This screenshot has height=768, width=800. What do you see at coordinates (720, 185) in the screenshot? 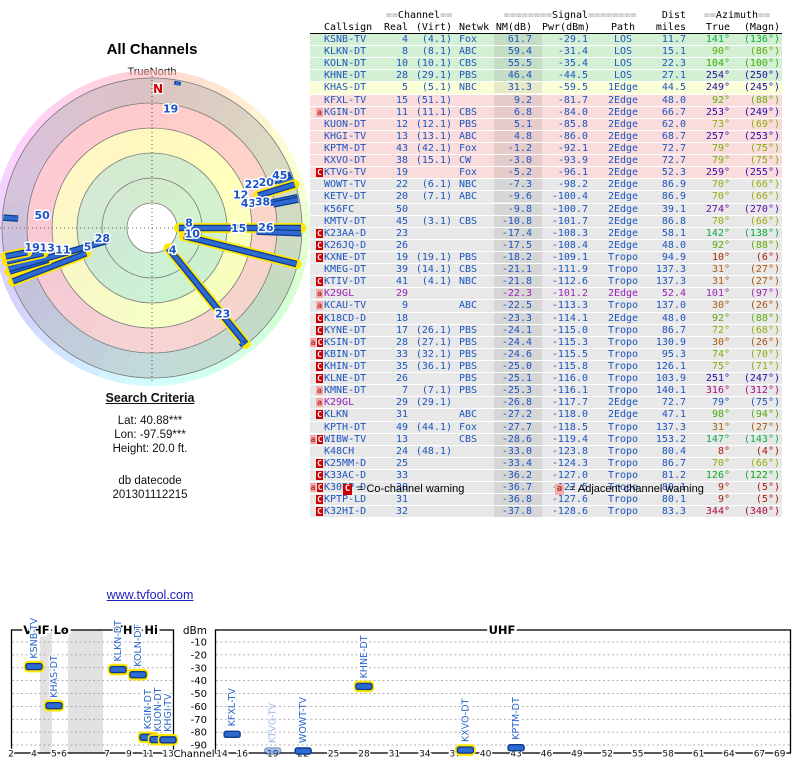
I see `cell-true-azimuth: 70°` at bounding box center [720, 185].